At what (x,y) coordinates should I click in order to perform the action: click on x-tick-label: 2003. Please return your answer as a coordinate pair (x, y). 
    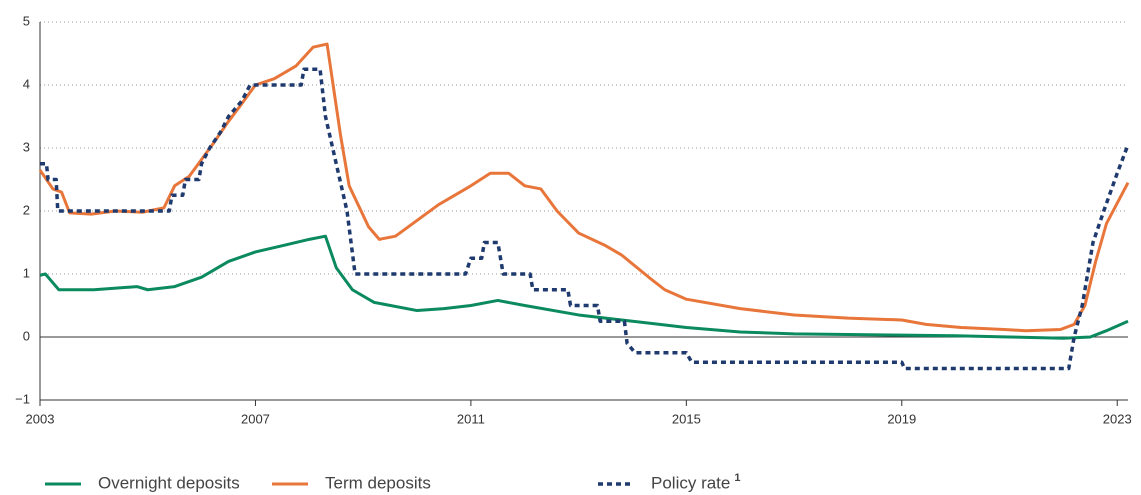
    Looking at the image, I should click on (40, 418).